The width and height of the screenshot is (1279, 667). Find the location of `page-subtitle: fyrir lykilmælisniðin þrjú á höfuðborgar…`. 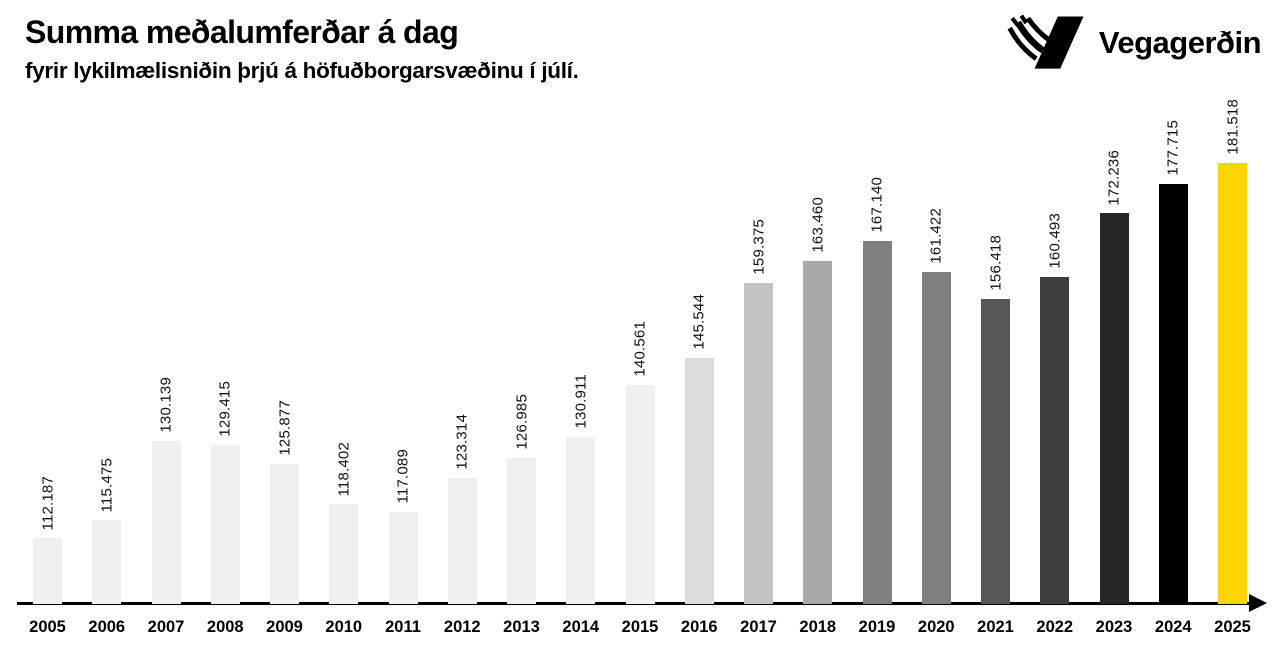

page-subtitle: fyrir lykilmælisniðin þrjú á höfuðborgar… is located at coordinates (302, 70).